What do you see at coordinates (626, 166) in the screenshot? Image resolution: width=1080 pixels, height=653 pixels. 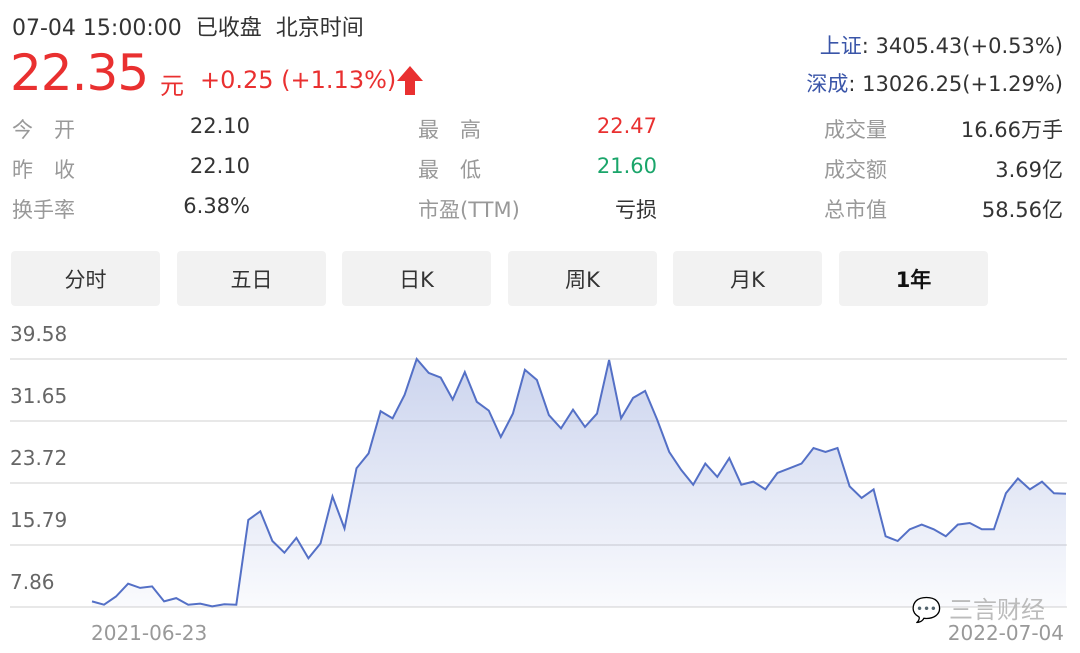 I see `stat-value: 21.60` at bounding box center [626, 166].